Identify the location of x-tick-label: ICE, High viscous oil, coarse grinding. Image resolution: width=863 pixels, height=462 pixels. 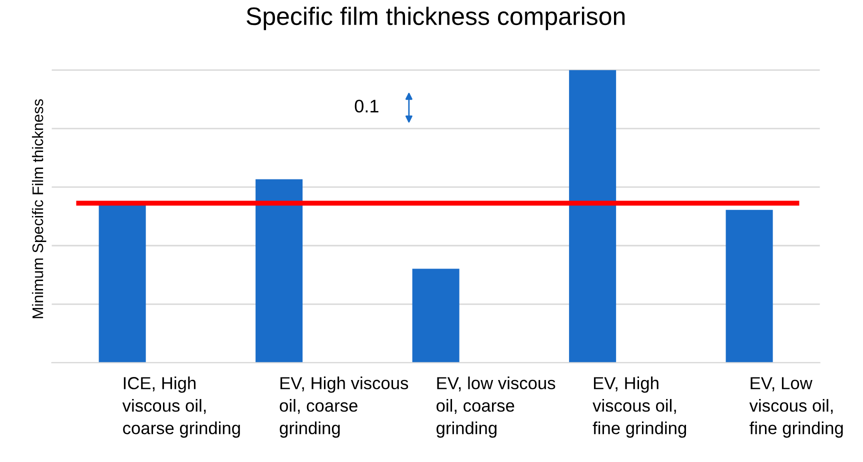
(181, 407).